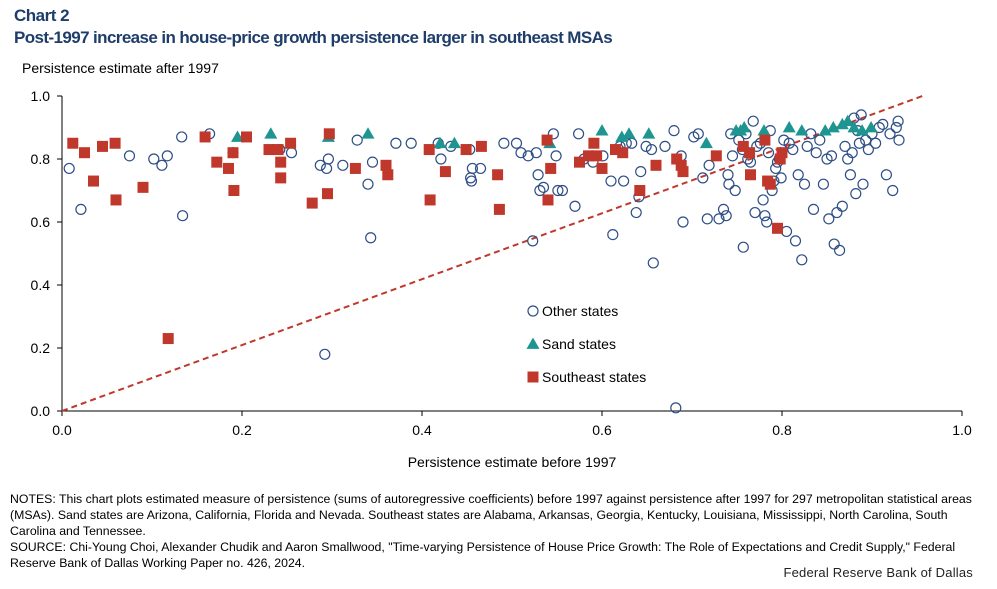 The height and width of the screenshot is (589, 997). What do you see at coordinates (120, 68) in the screenshot?
I see `y-axis-label: Persistence estimate after 1997` at bounding box center [120, 68].